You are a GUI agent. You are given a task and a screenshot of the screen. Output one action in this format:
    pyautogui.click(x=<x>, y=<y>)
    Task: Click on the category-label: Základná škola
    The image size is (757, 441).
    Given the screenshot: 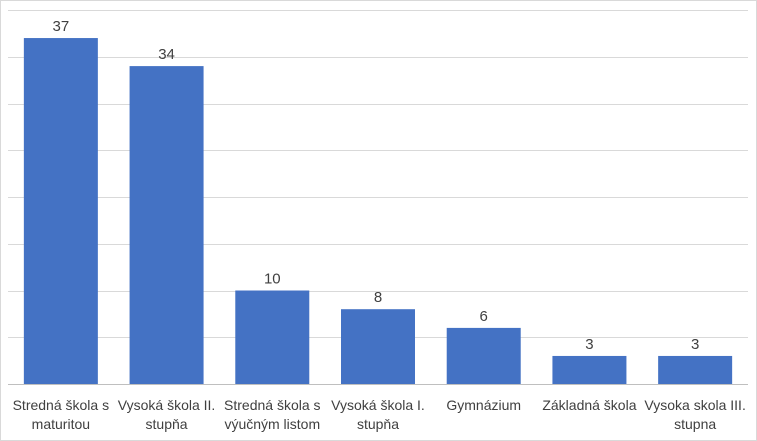 What is the action you would take?
    pyautogui.click(x=589, y=405)
    